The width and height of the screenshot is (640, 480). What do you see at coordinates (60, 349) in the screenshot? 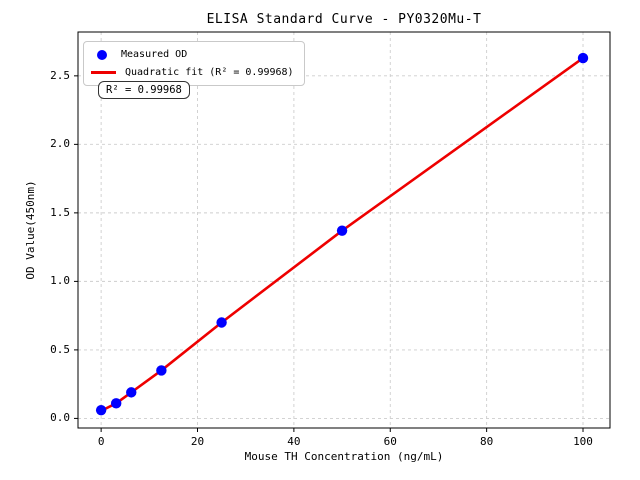
I see `y-tick-label: 0.5` at bounding box center [60, 349].